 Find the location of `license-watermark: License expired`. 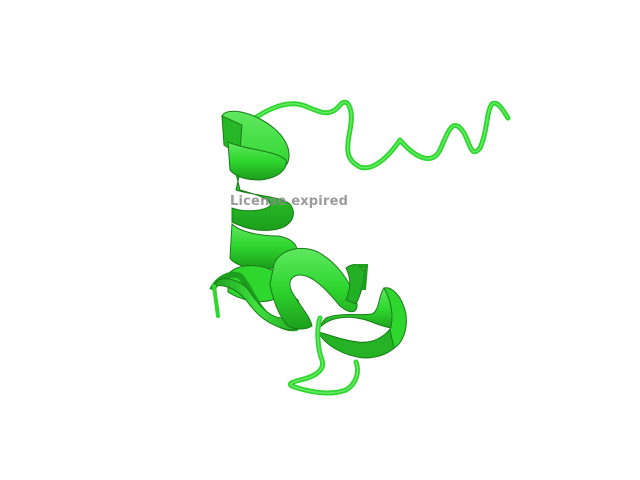

license-watermark: License expired is located at coordinates (289, 201).